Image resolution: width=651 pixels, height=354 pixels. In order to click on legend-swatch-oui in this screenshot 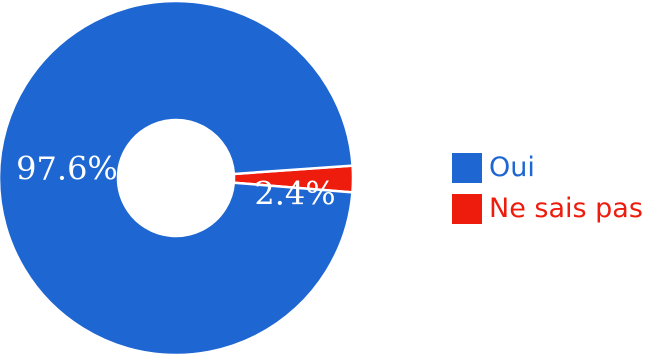, I will do `click(467, 168)`.